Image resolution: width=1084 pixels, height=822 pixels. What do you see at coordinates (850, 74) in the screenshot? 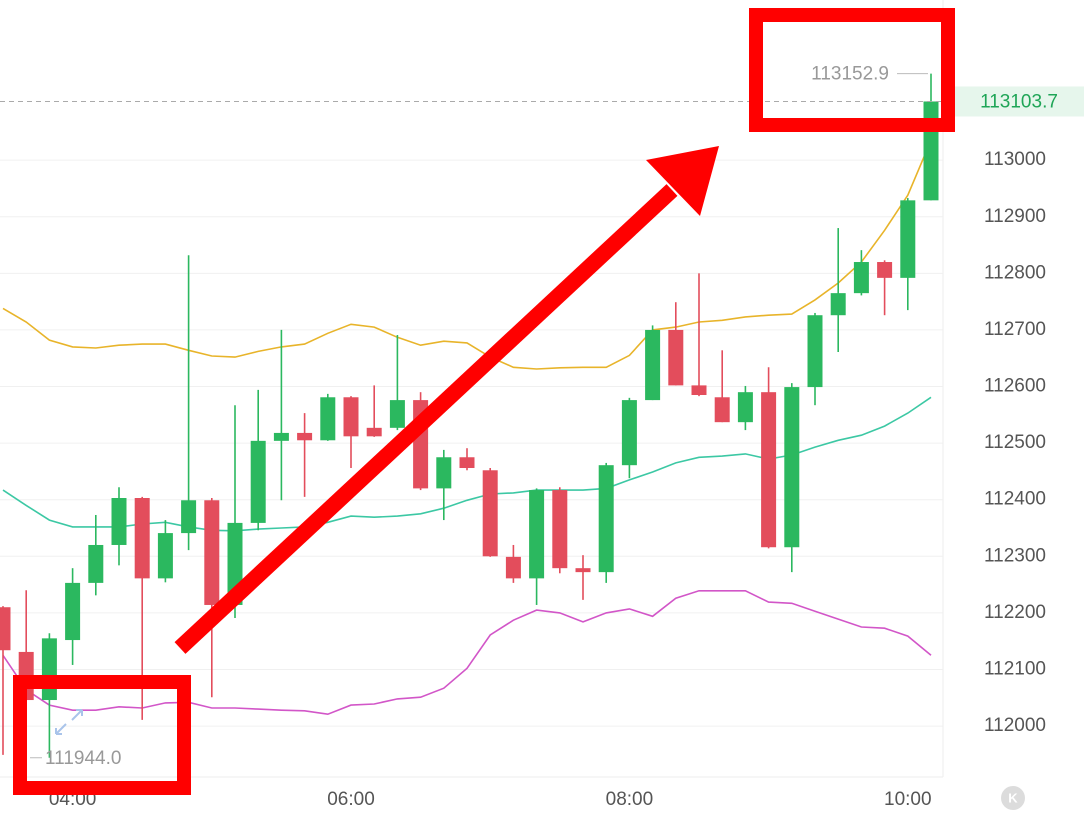
I see `max-marker-label: 113152.9` at bounding box center [850, 74].